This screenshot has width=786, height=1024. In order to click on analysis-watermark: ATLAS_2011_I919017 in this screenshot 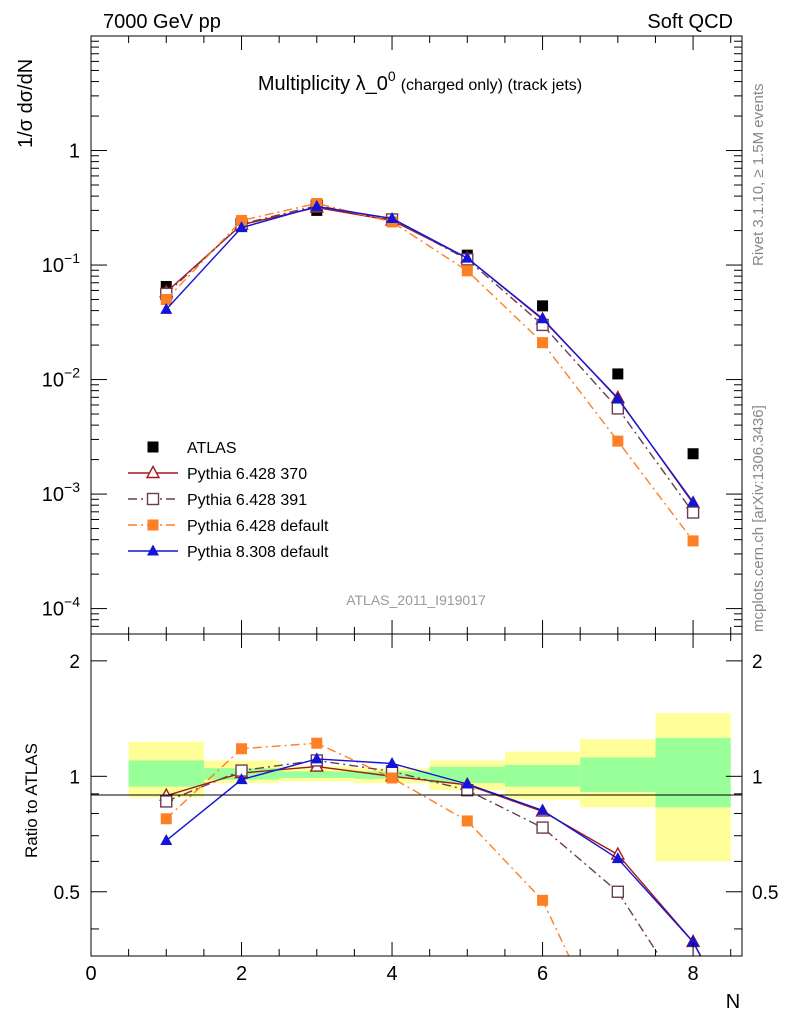, I will do `click(416, 600)`.